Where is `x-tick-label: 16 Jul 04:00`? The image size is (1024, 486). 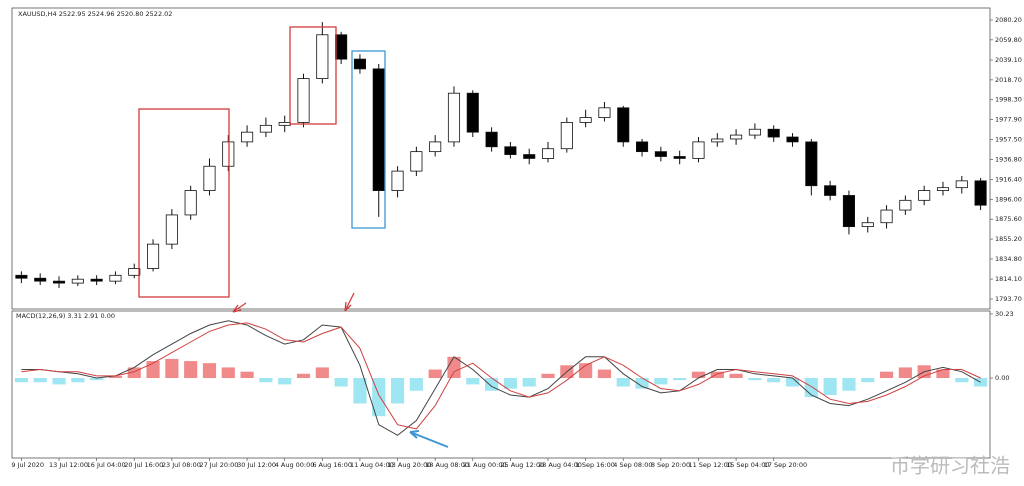 x-tick-label: 16 Jul 04:00 is located at coordinates (106, 465).